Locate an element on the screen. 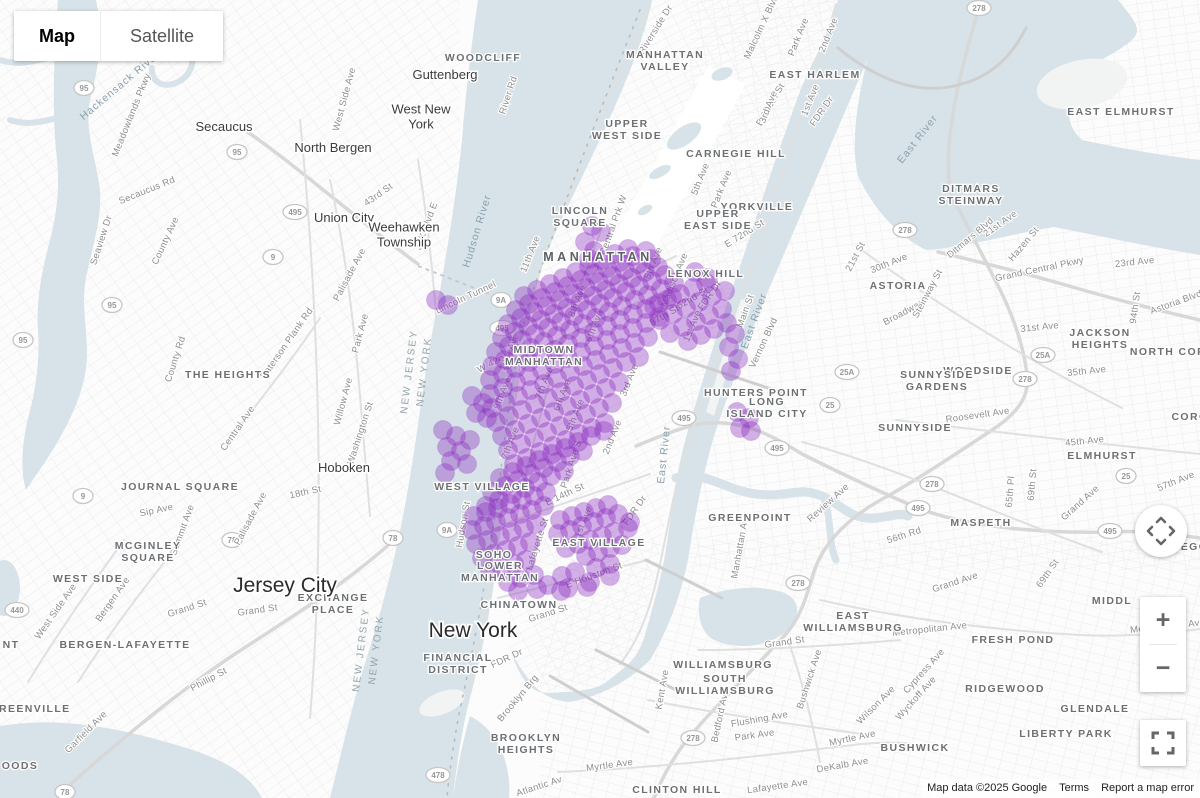  queensboro-bridge is located at coordinates (726, 374).